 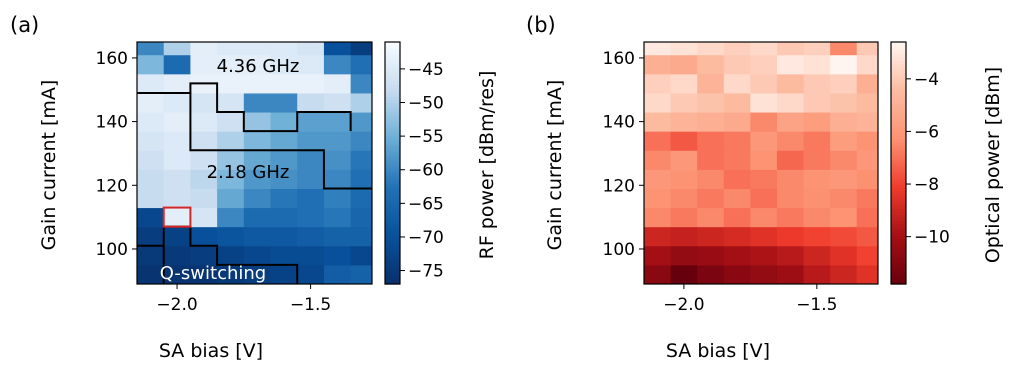 I want to click on panel-a-colorbar-tick-label: −70, so click(x=426, y=238).